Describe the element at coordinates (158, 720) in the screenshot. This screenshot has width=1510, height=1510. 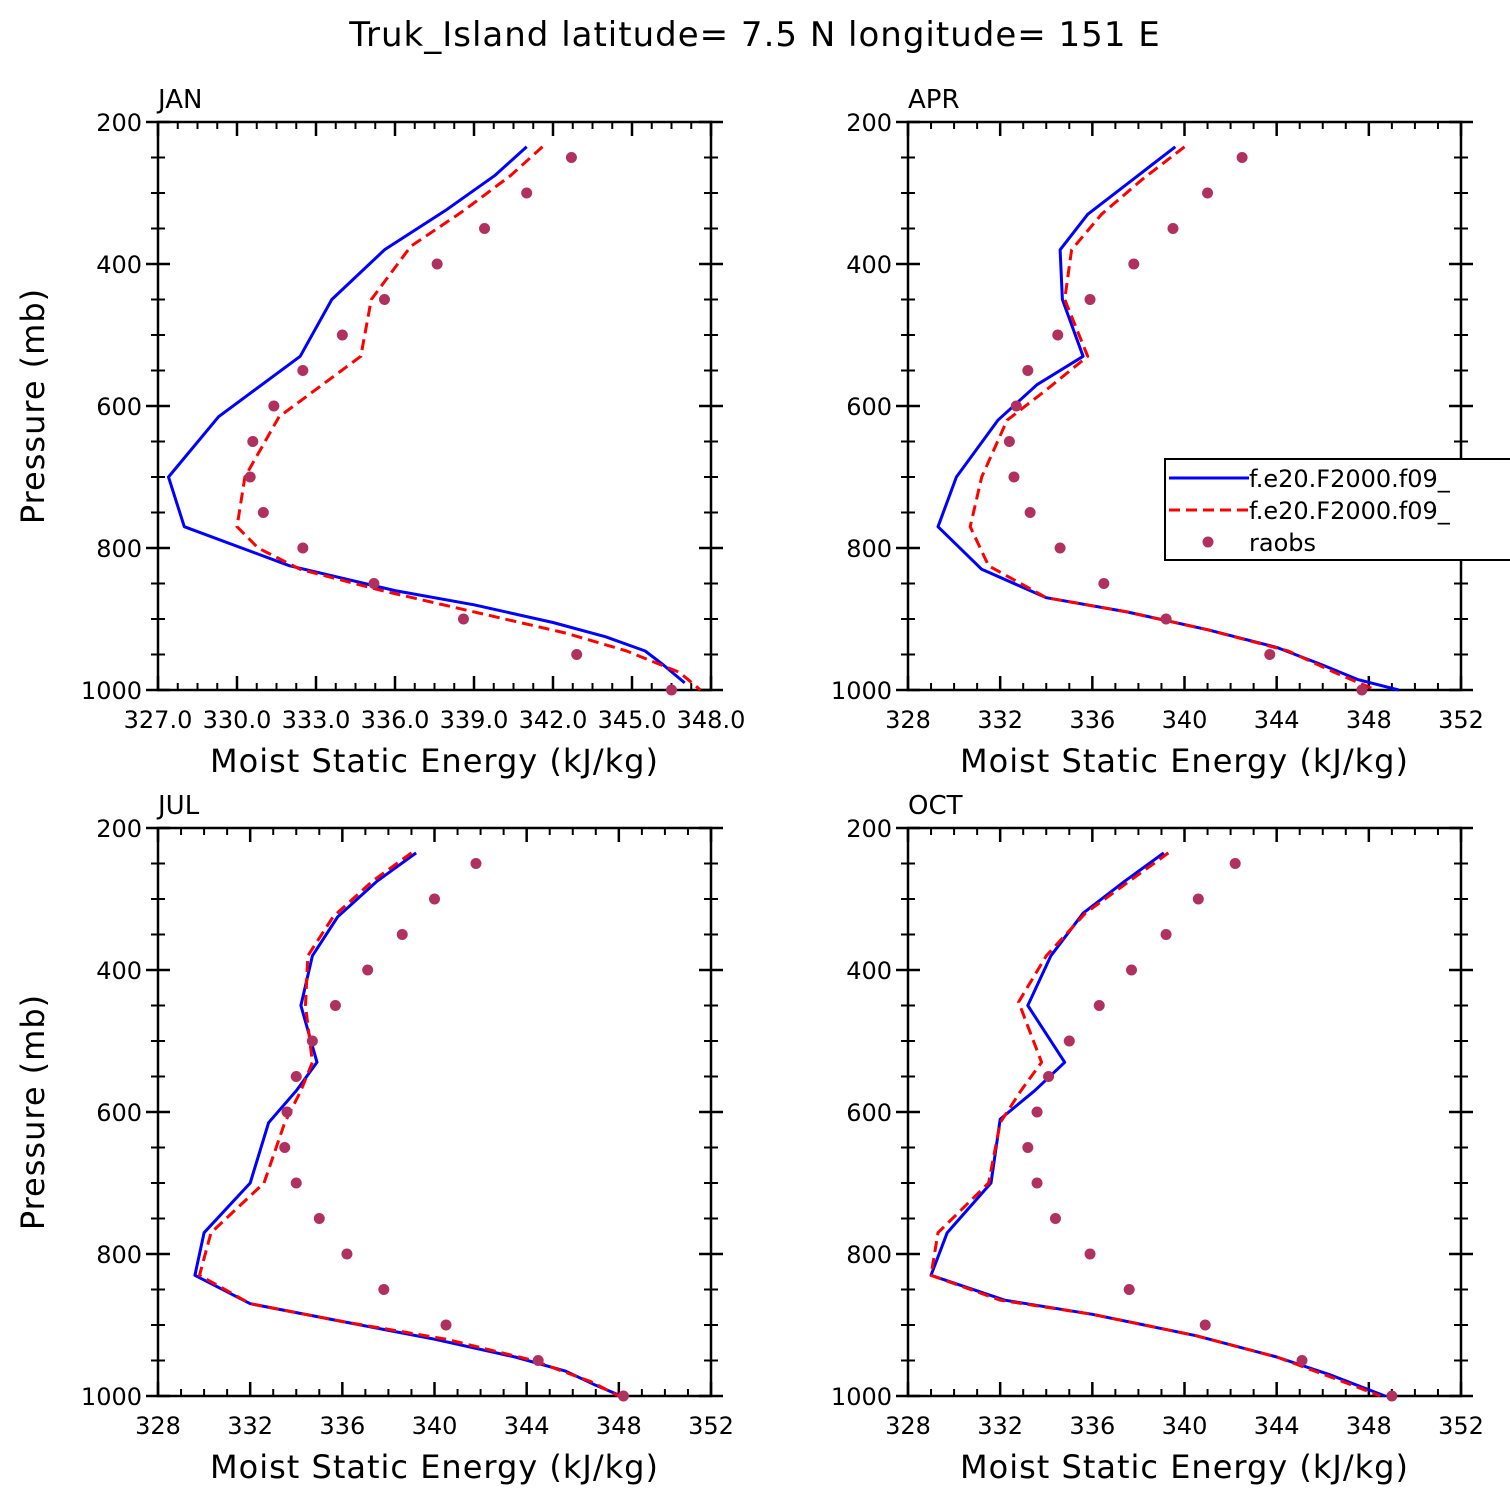
I see `x-tick-label: 327.0` at that location.